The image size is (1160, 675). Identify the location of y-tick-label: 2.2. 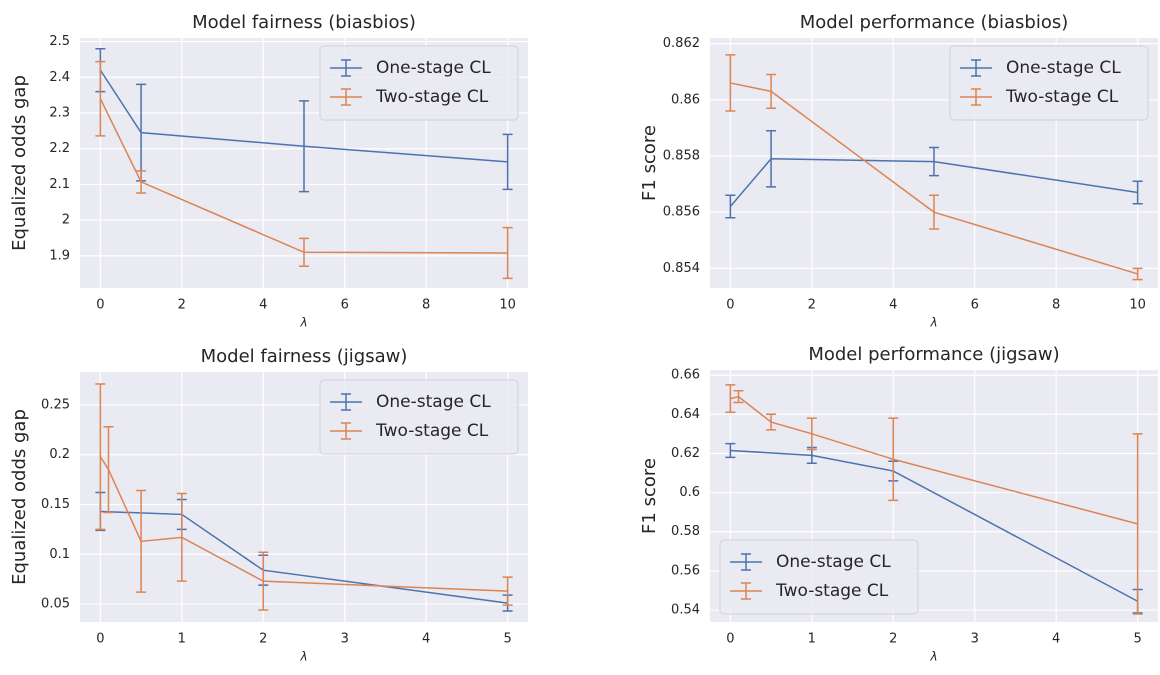
(59, 148).